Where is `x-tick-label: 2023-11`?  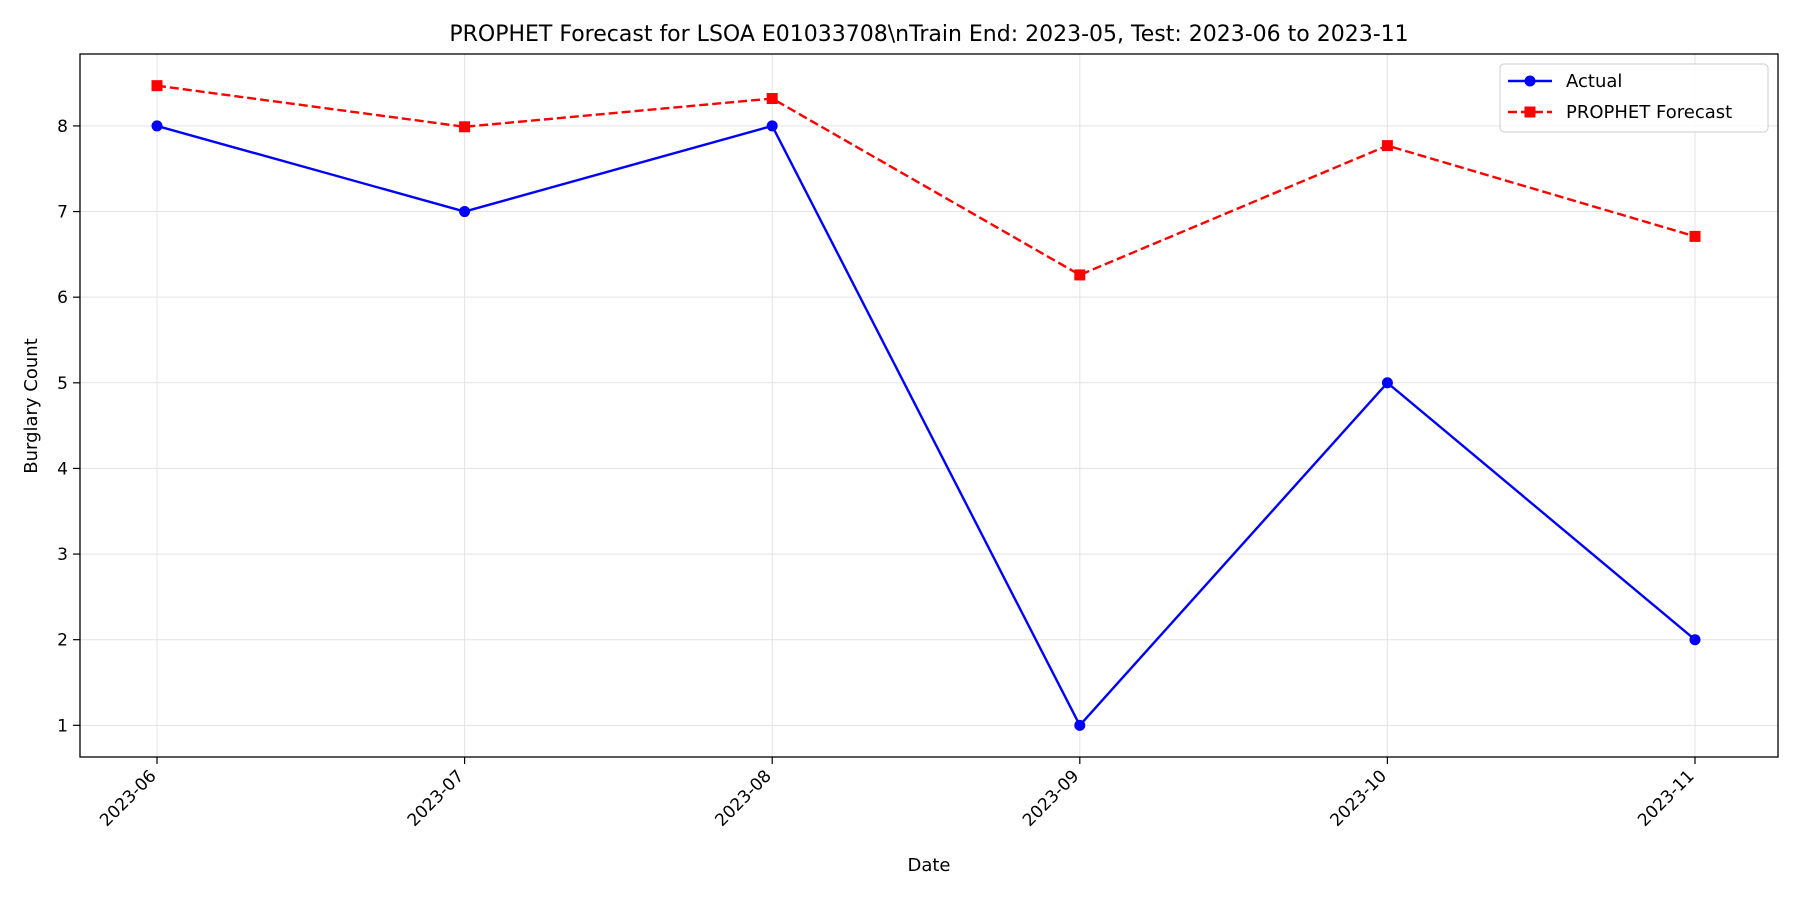 x-tick-label: 2023-11 is located at coordinates (1666, 798).